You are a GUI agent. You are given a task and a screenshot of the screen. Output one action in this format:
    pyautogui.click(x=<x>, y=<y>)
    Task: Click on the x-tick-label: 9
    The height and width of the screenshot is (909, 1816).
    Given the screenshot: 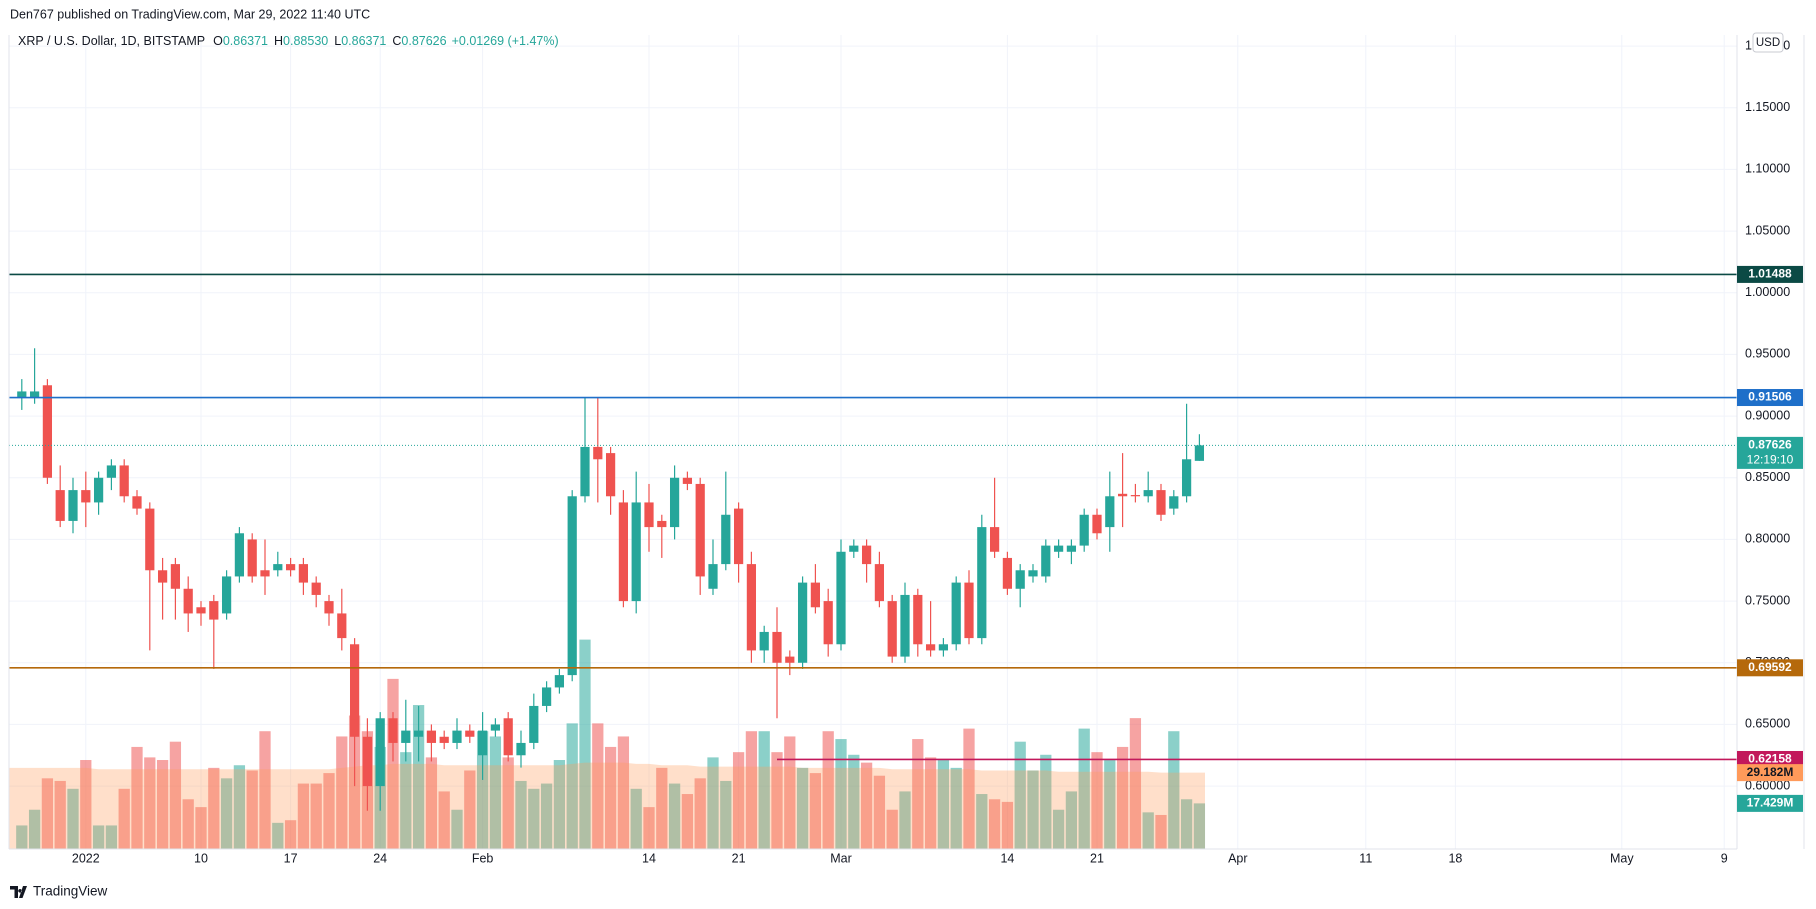 What is the action you would take?
    pyautogui.click(x=1724, y=858)
    